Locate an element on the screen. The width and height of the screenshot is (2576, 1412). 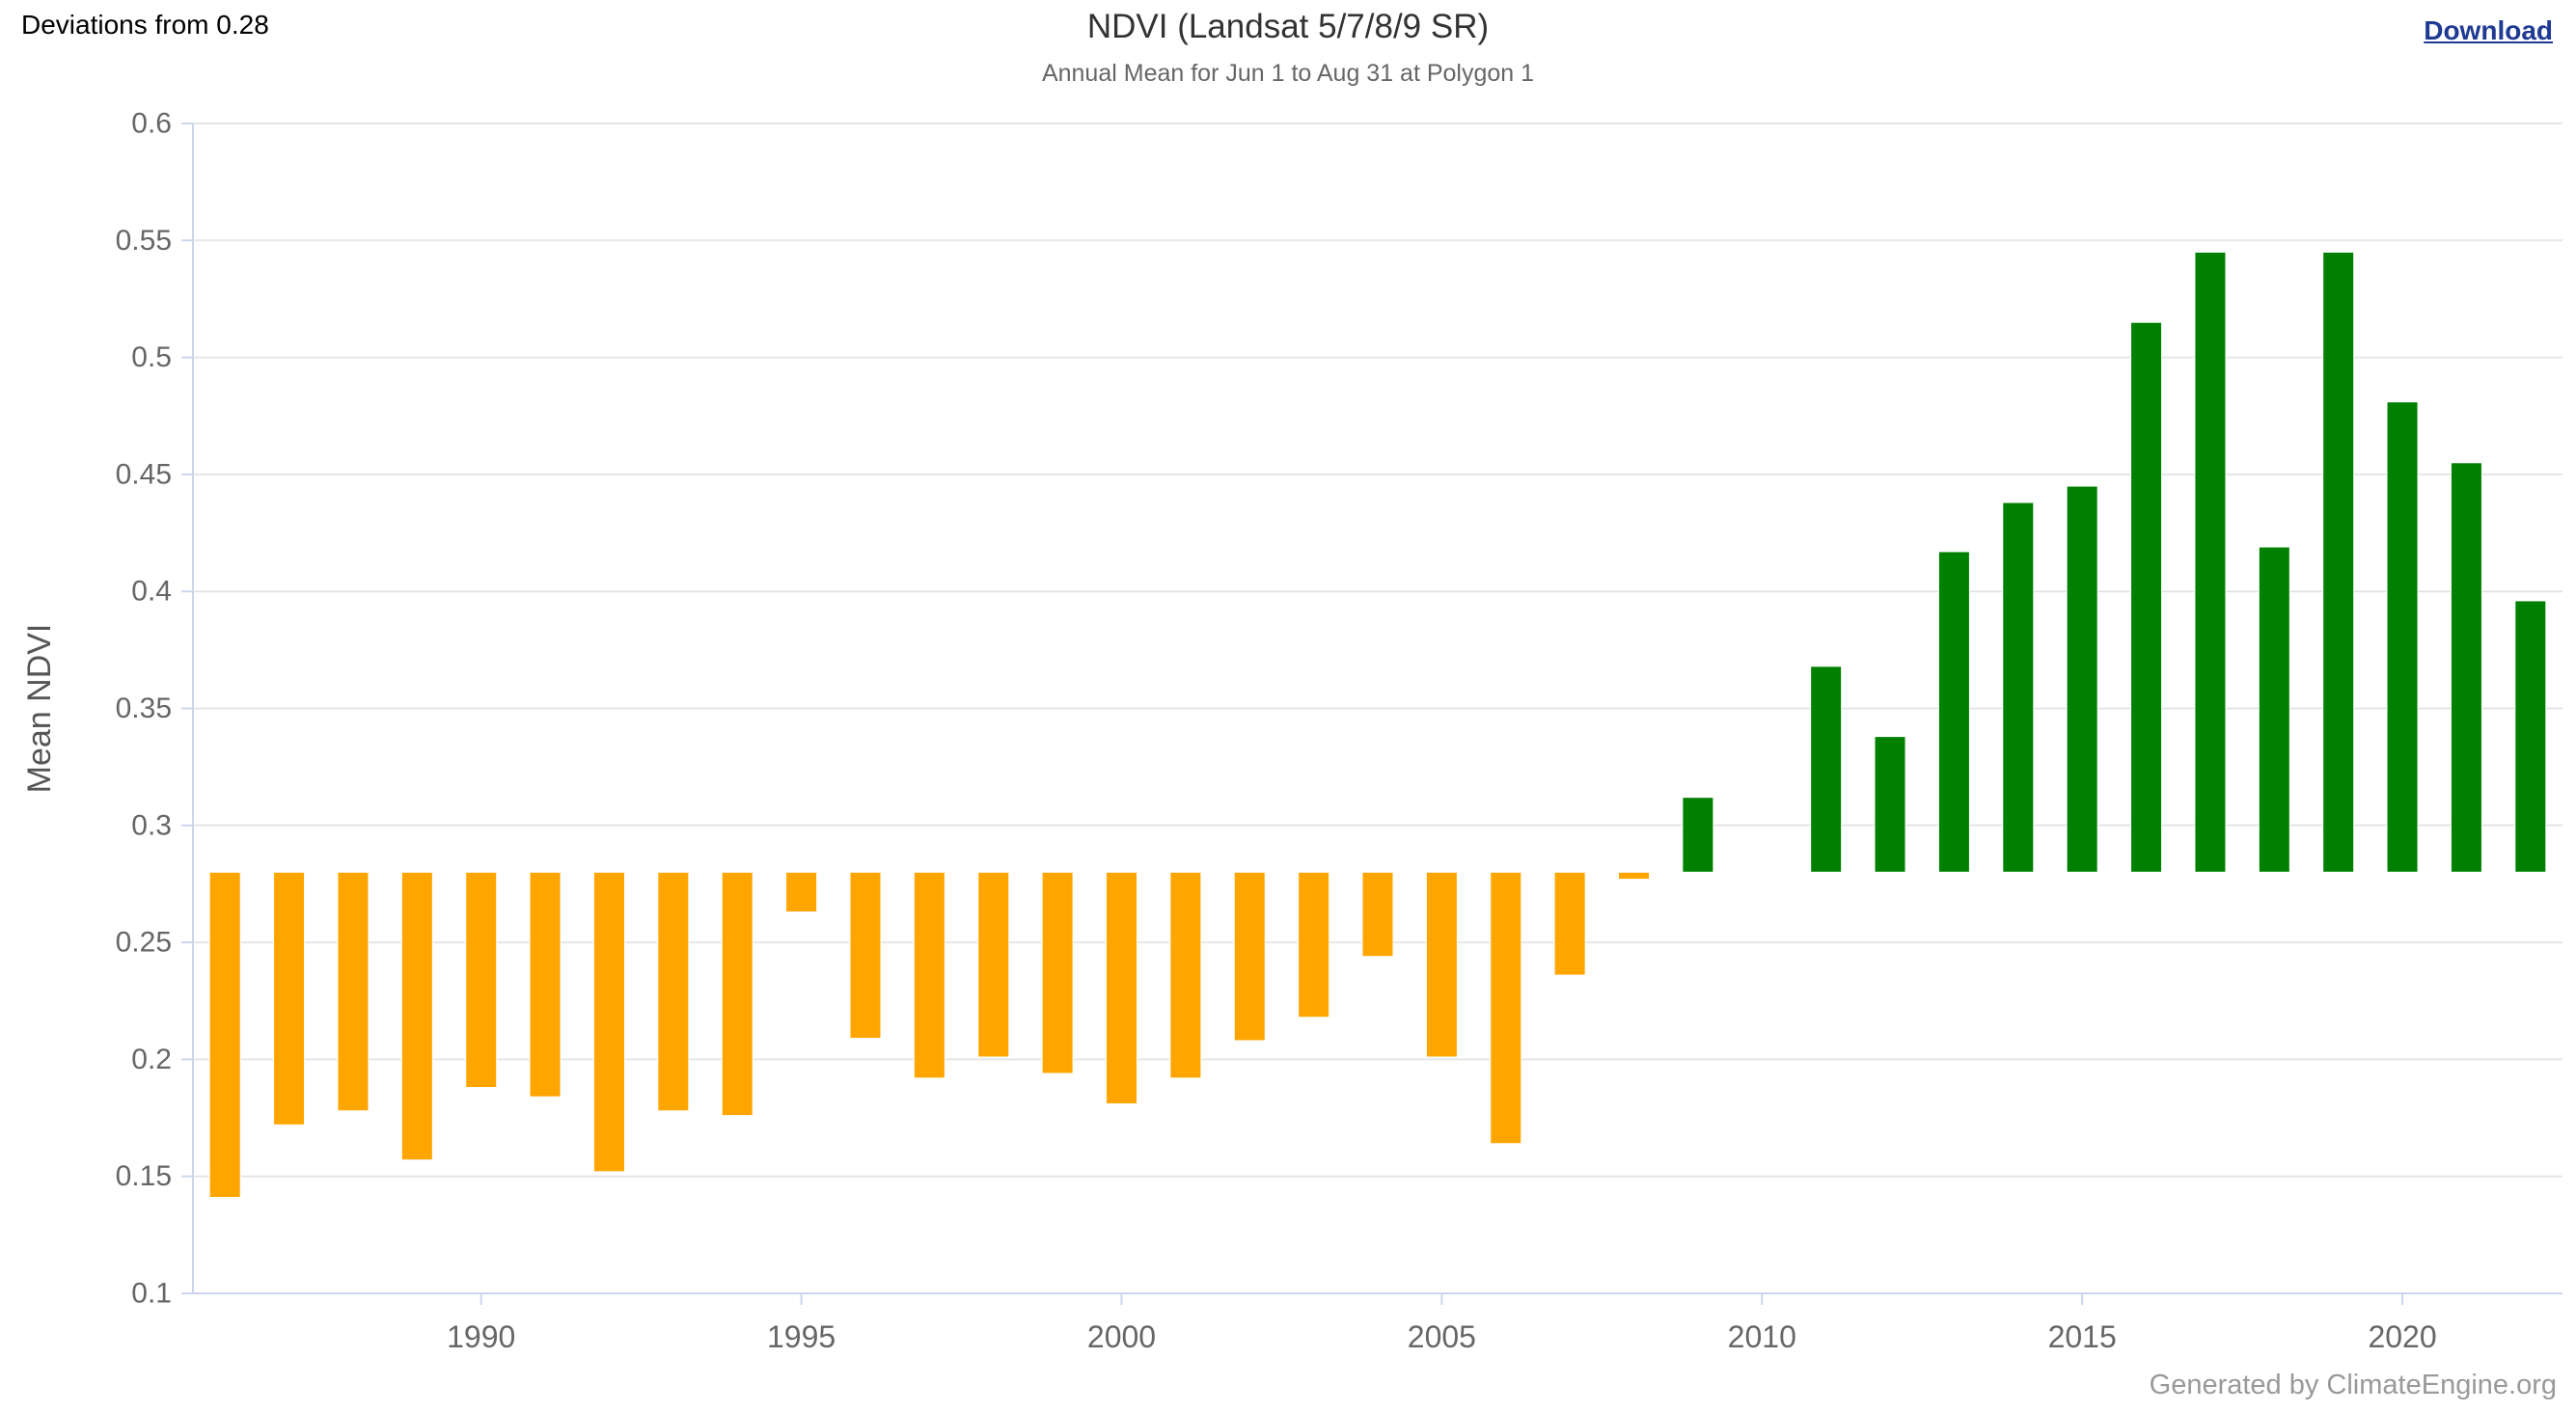
x-label-2000: 2000 is located at coordinates (1122, 1336).